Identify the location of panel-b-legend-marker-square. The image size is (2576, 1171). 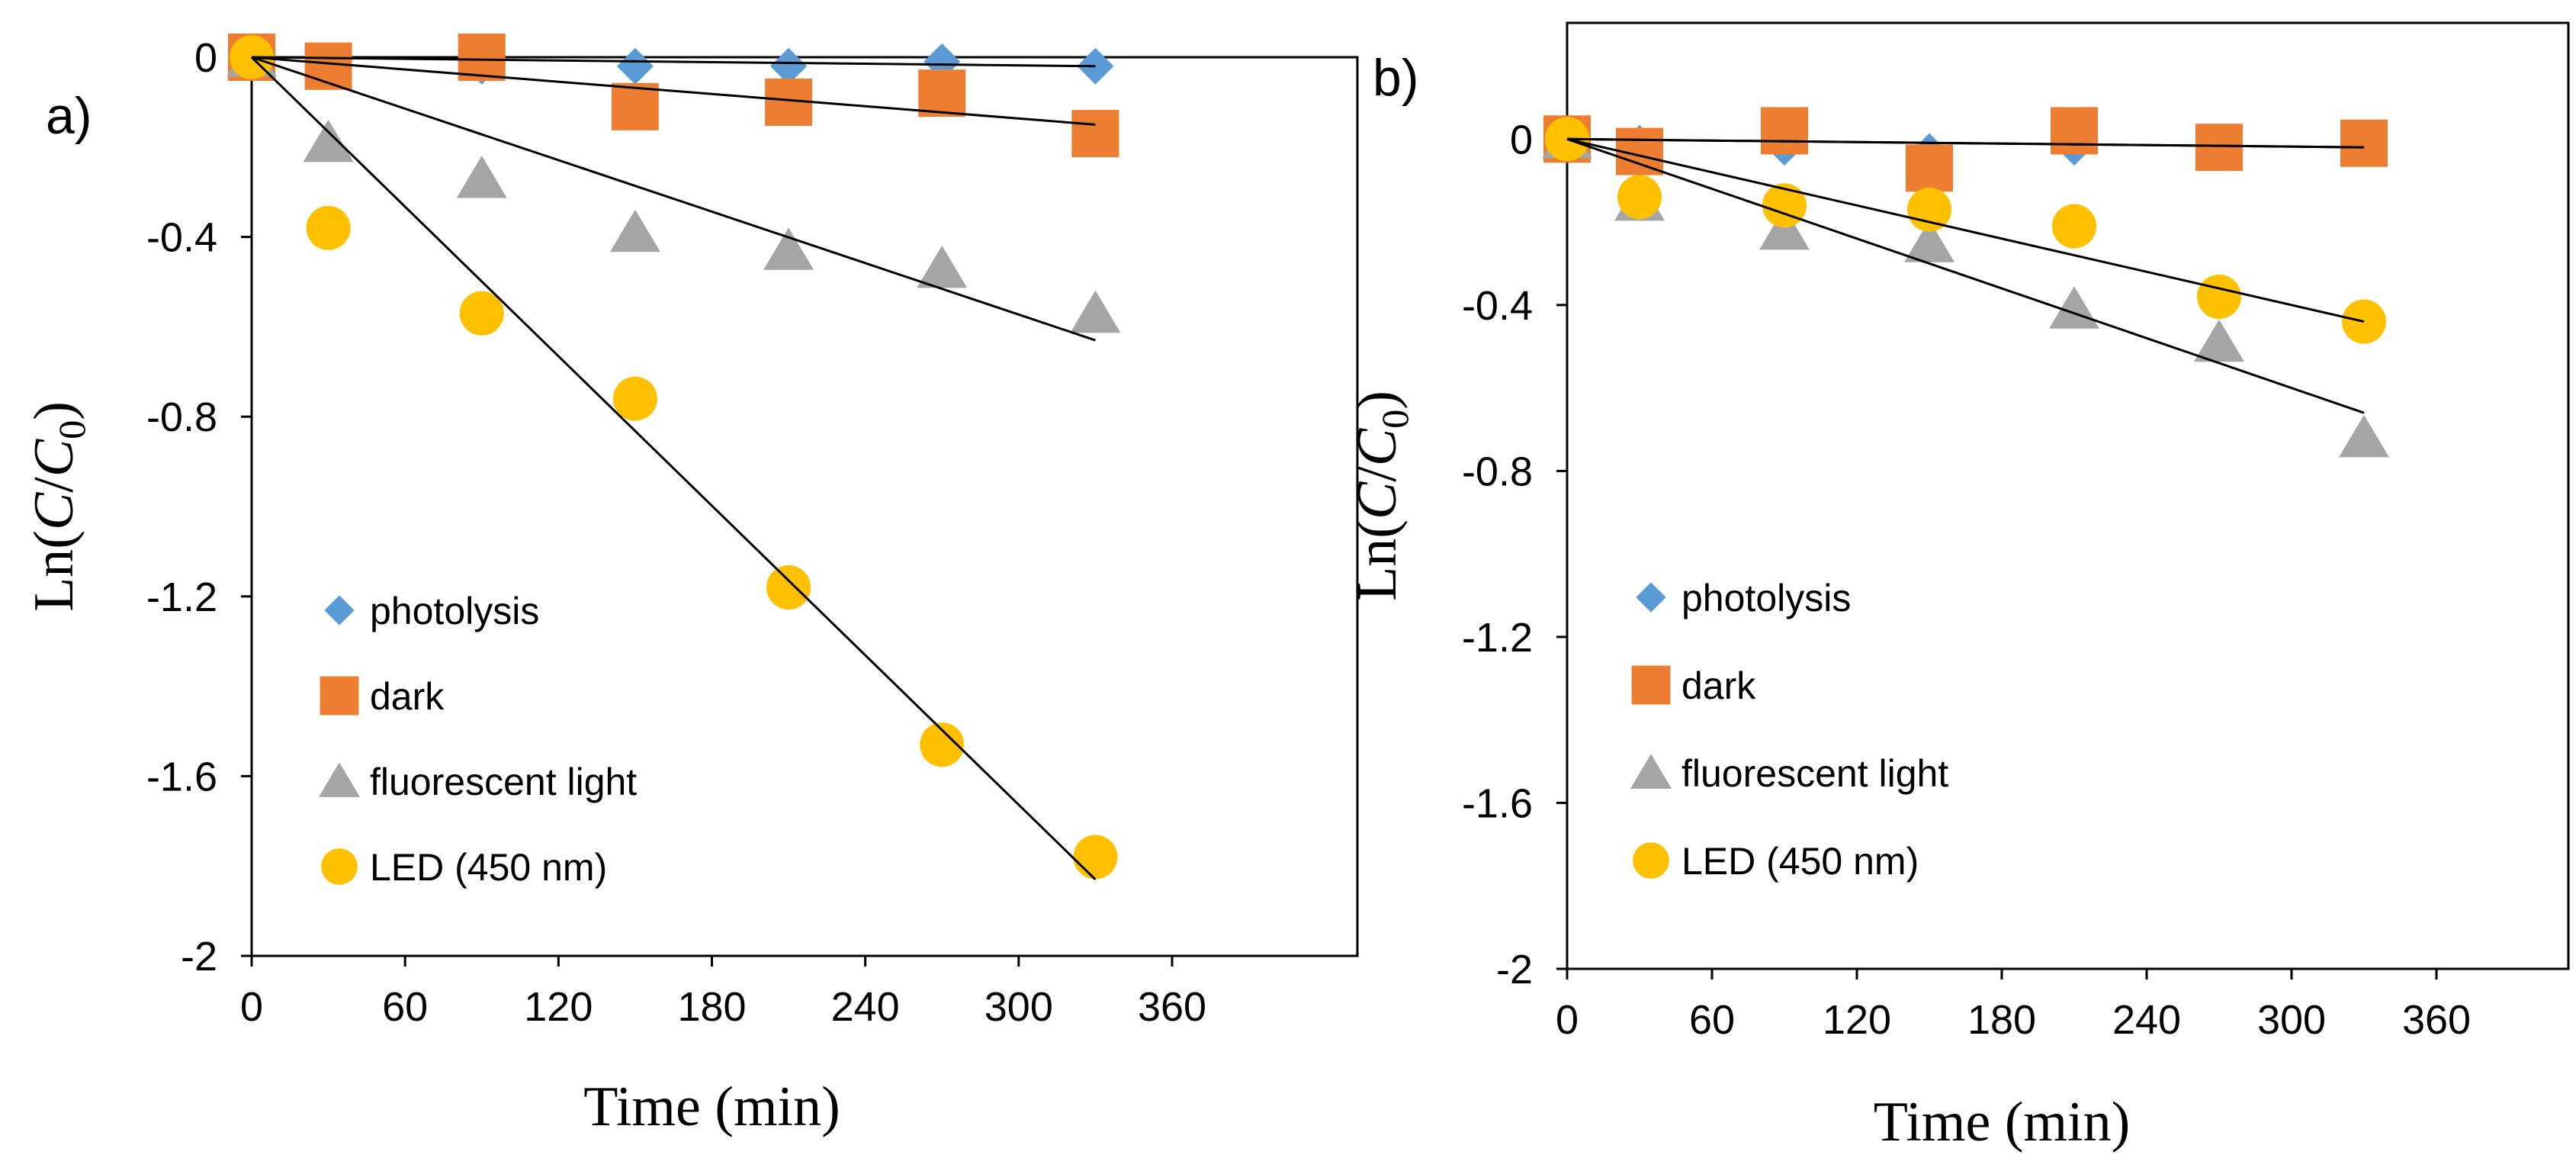
(1651, 685).